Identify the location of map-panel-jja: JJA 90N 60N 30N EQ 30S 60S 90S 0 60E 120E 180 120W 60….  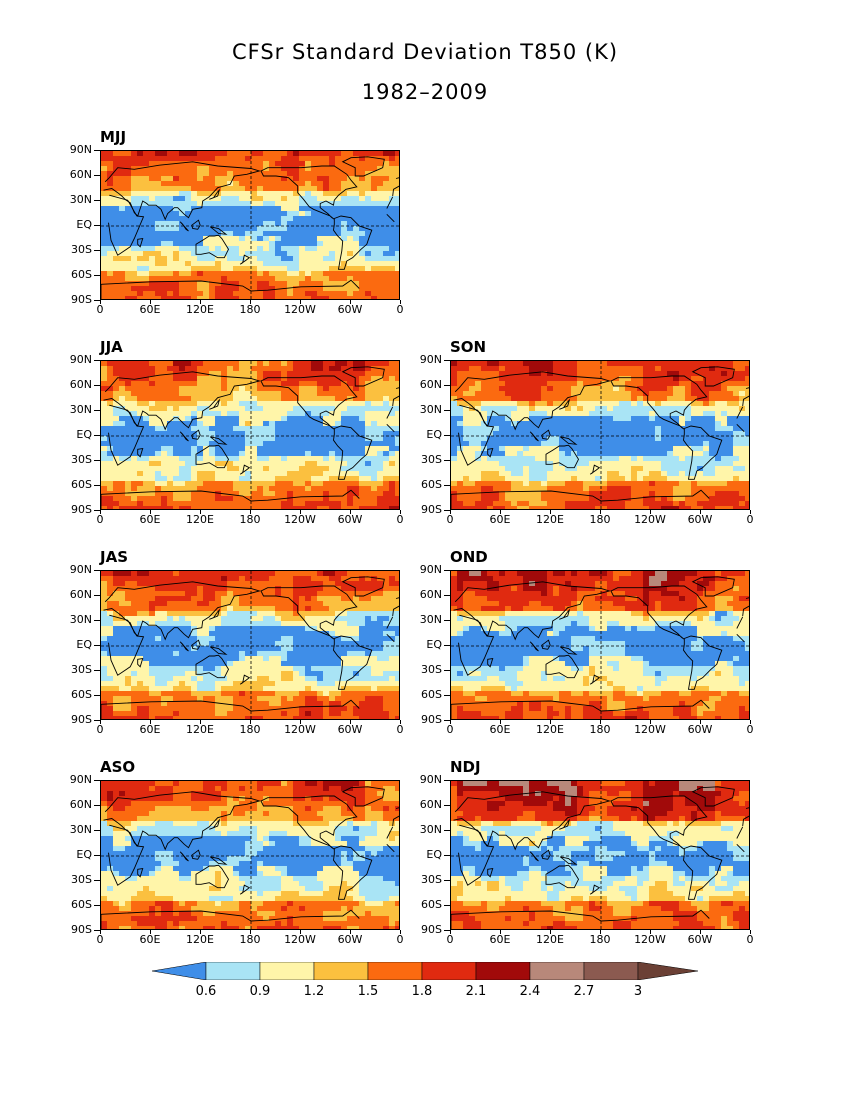
(228, 438).